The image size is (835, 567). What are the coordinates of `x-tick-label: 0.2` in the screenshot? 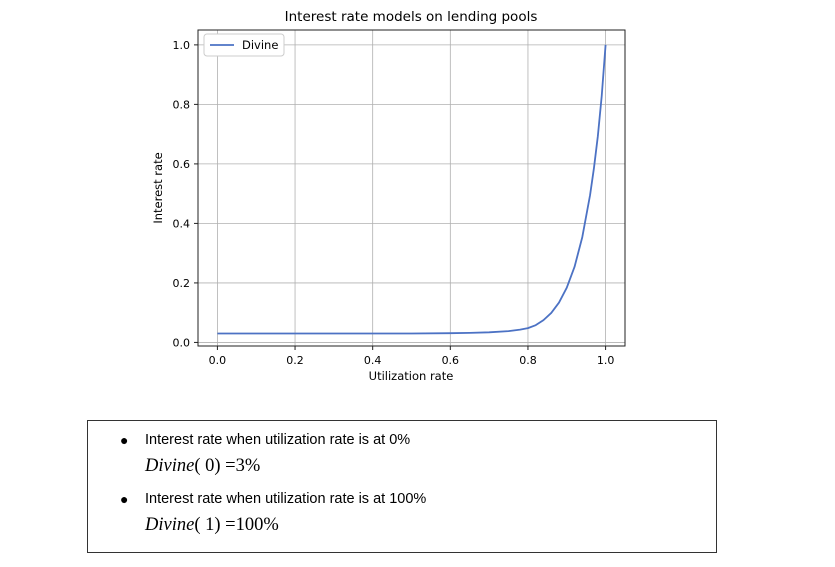 It's located at (295, 360).